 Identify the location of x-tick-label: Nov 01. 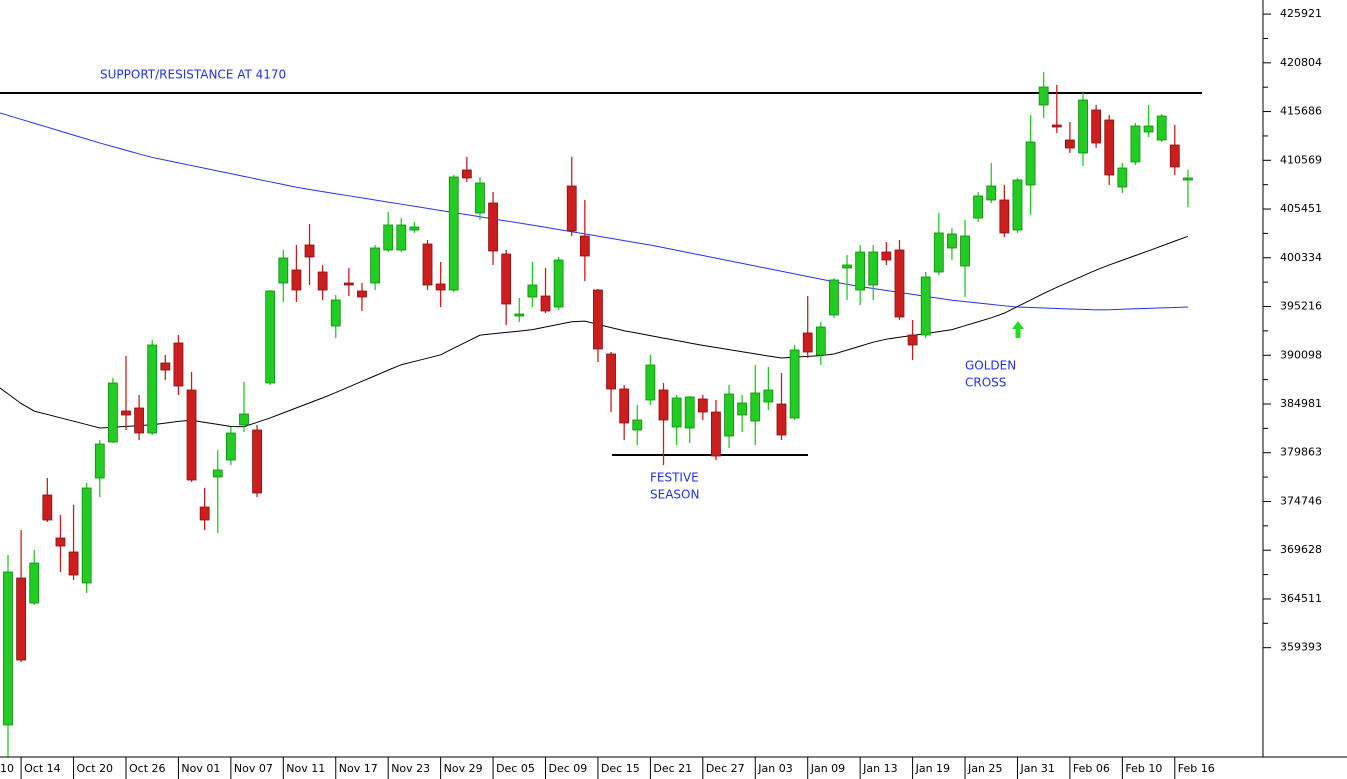
(200, 768).